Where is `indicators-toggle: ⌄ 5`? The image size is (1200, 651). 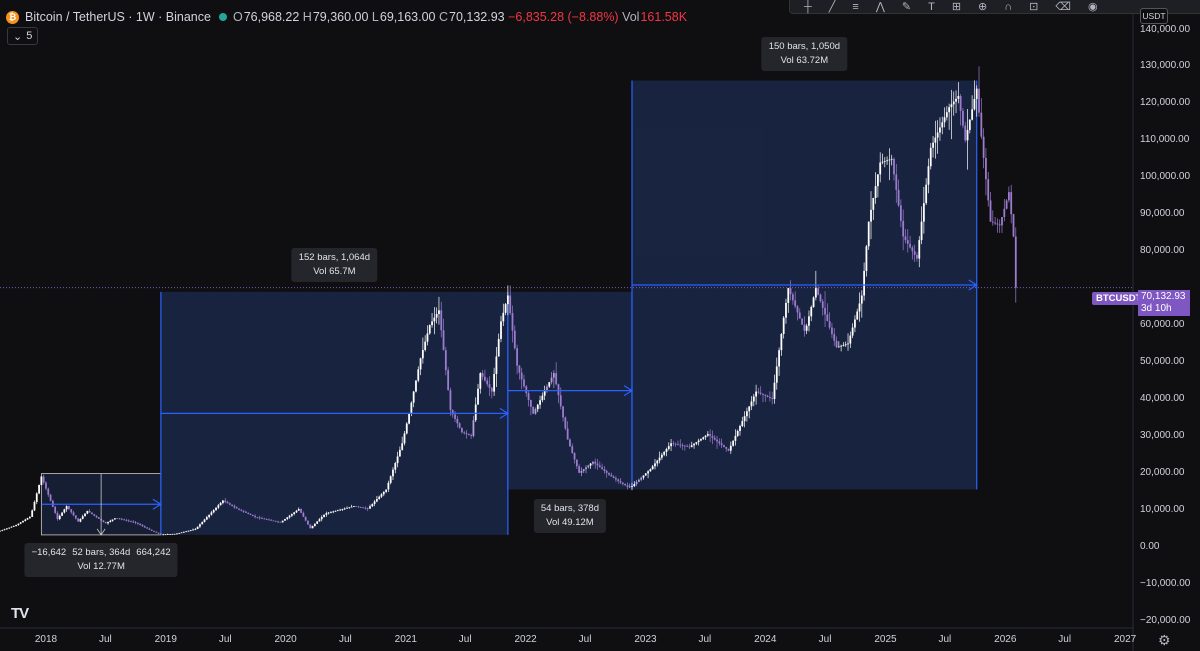
indicators-toggle: ⌄ 5 is located at coordinates (23, 36).